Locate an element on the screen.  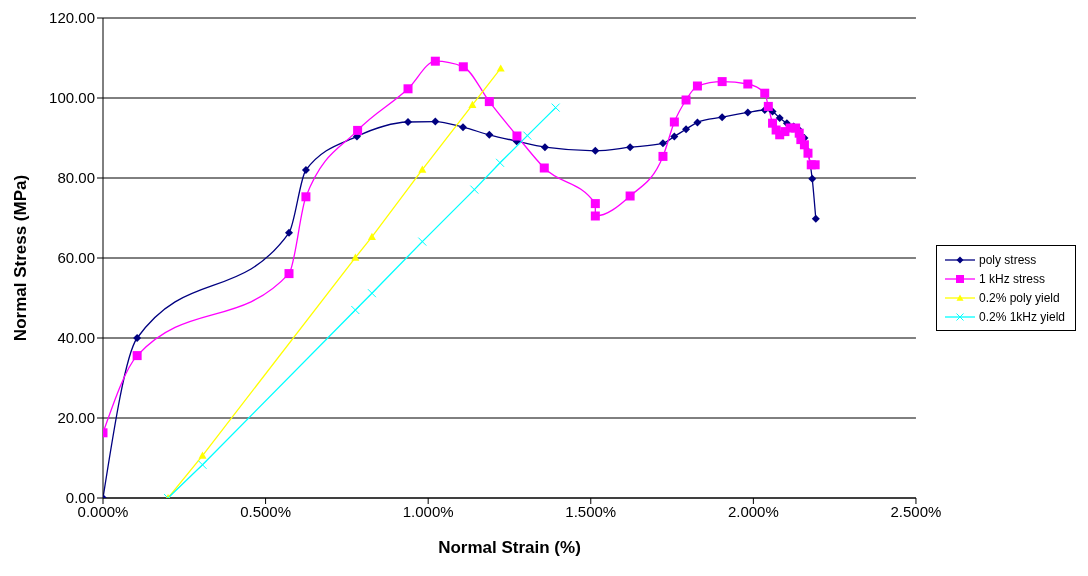
y-tick-label: 40.00 is located at coordinates (76, 338).